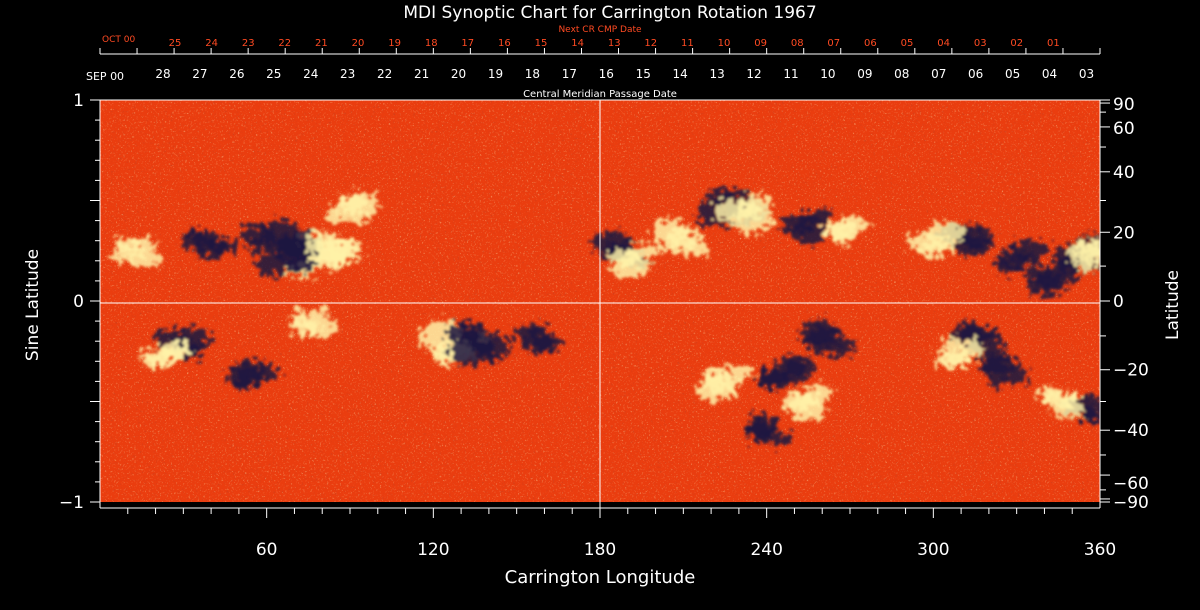 Image resolution: width=1200 pixels, height=610 pixels. Describe the element at coordinates (384, 74) in the screenshot. I see `cmp-day-label: 22` at that location.